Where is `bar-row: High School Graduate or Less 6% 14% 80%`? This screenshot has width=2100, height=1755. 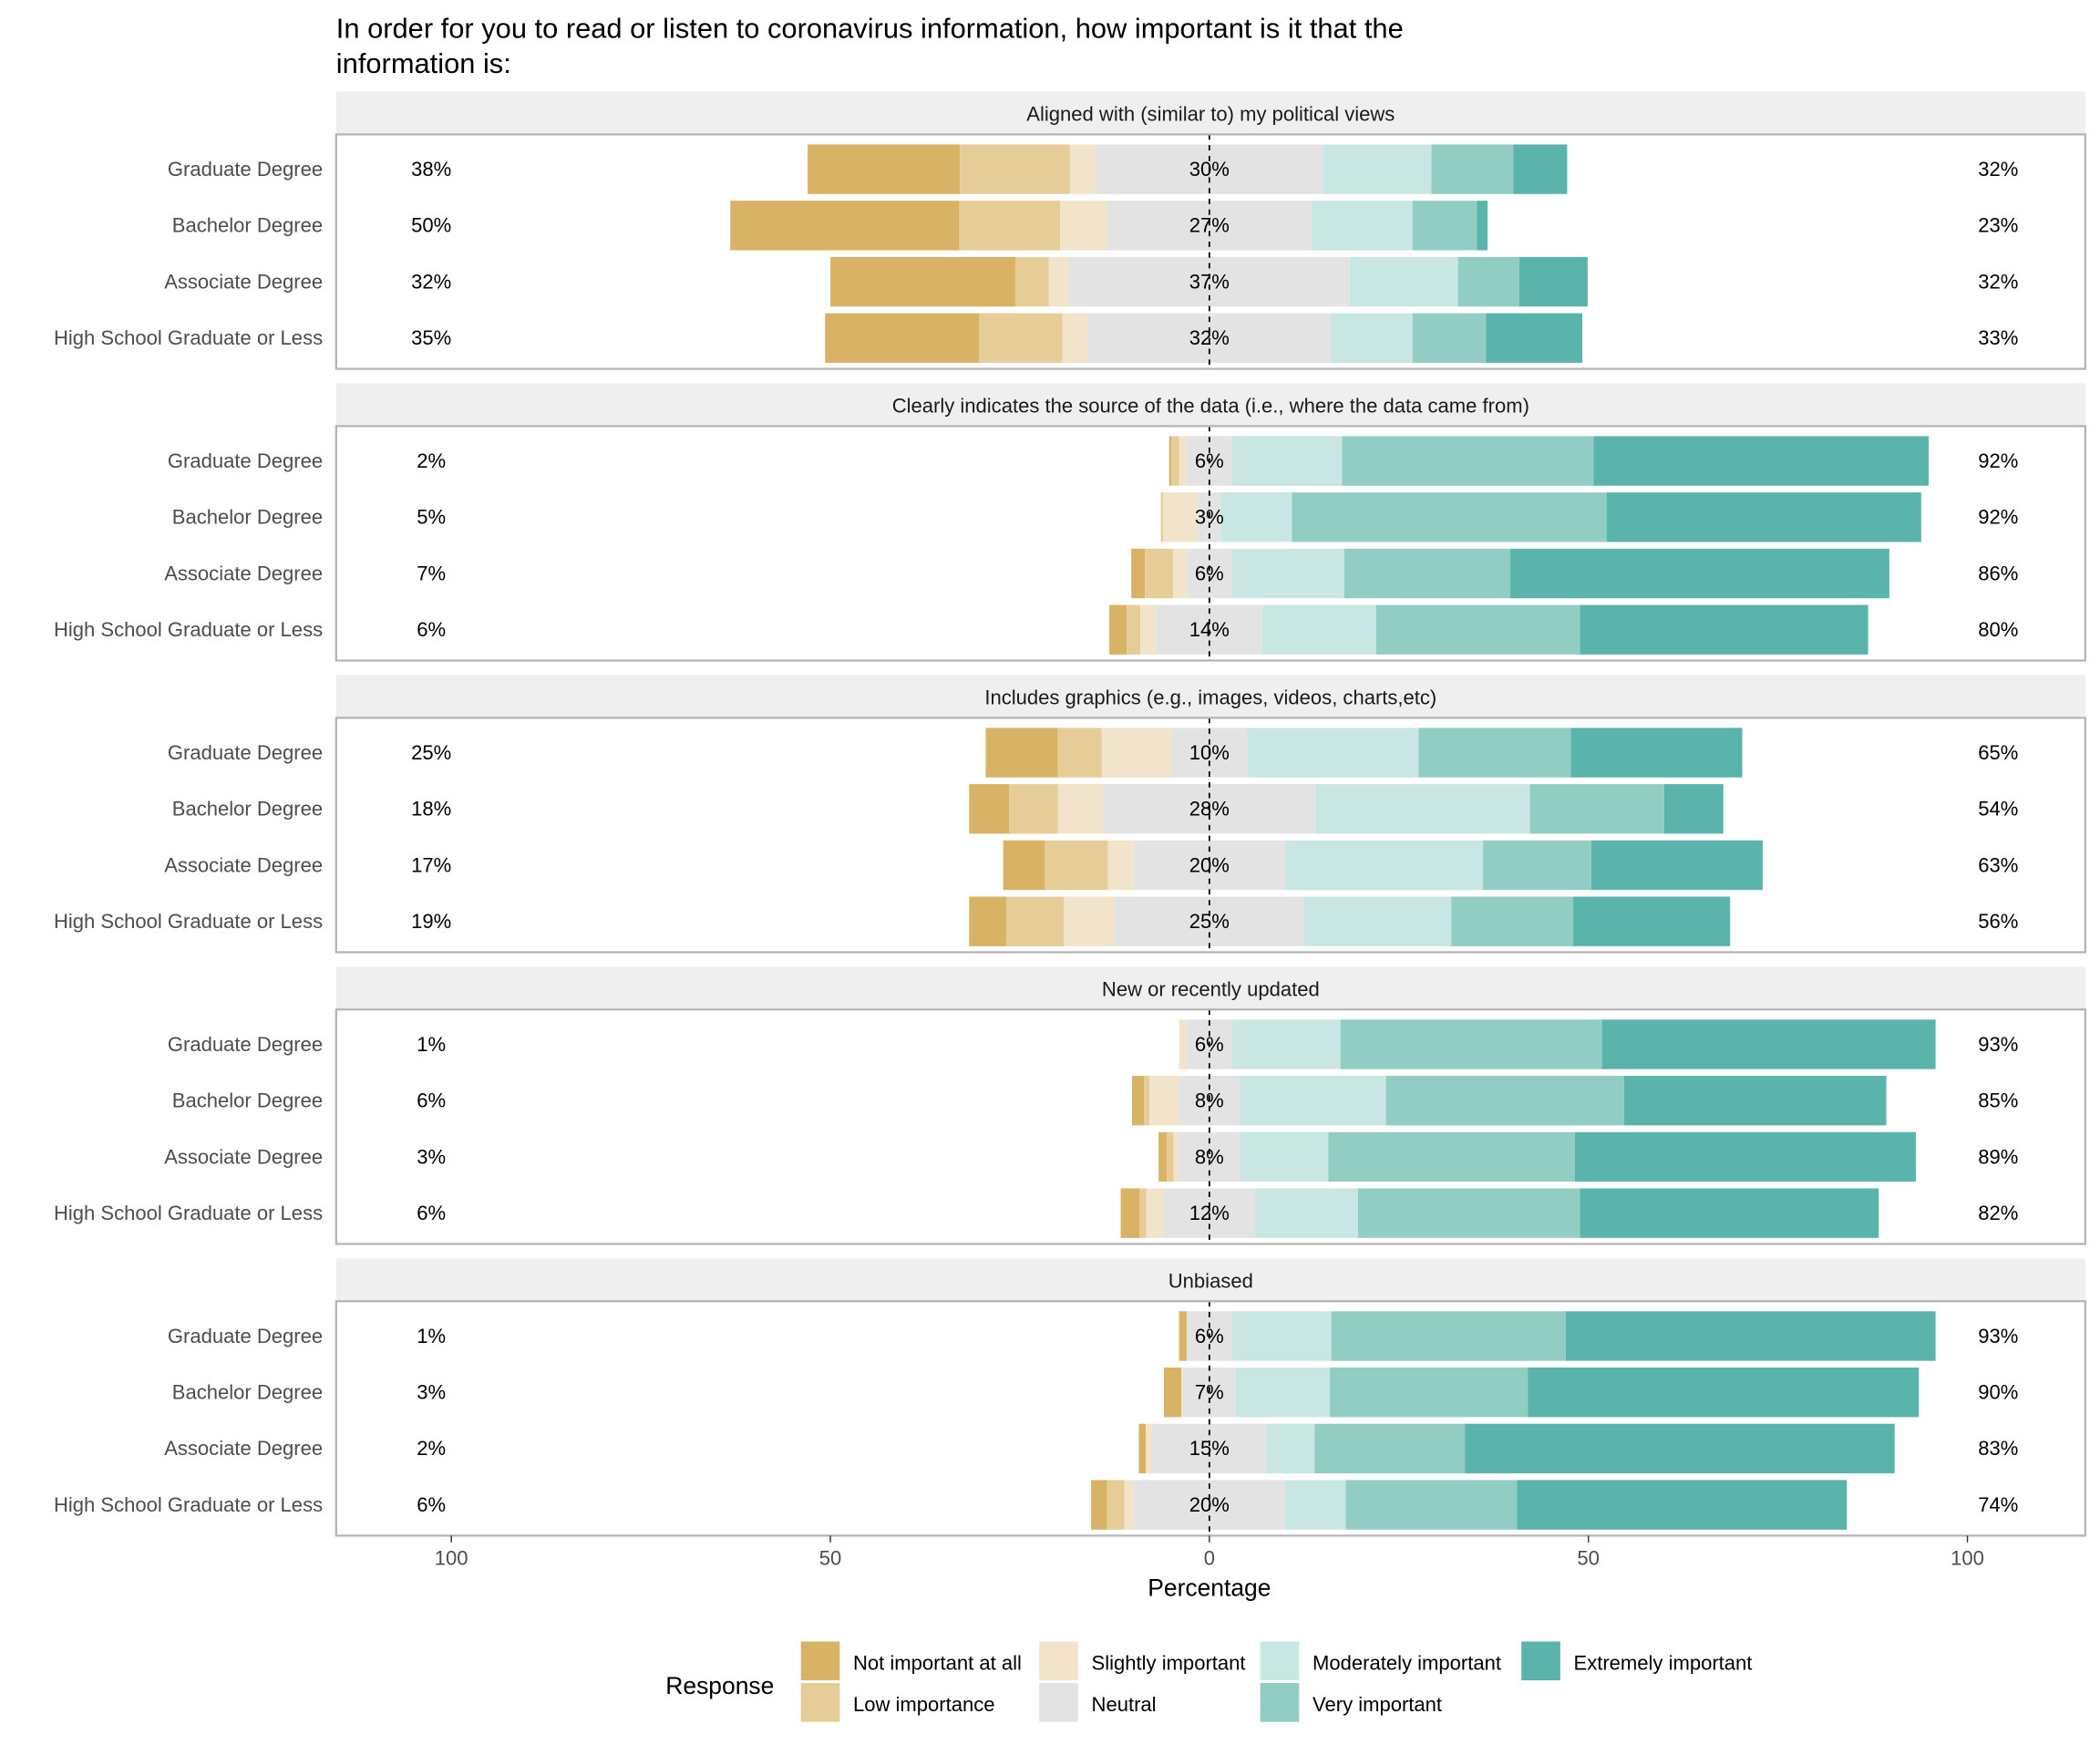 bar-row: High School Graduate or Less 6% 14% 80% is located at coordinates (1036, 629).